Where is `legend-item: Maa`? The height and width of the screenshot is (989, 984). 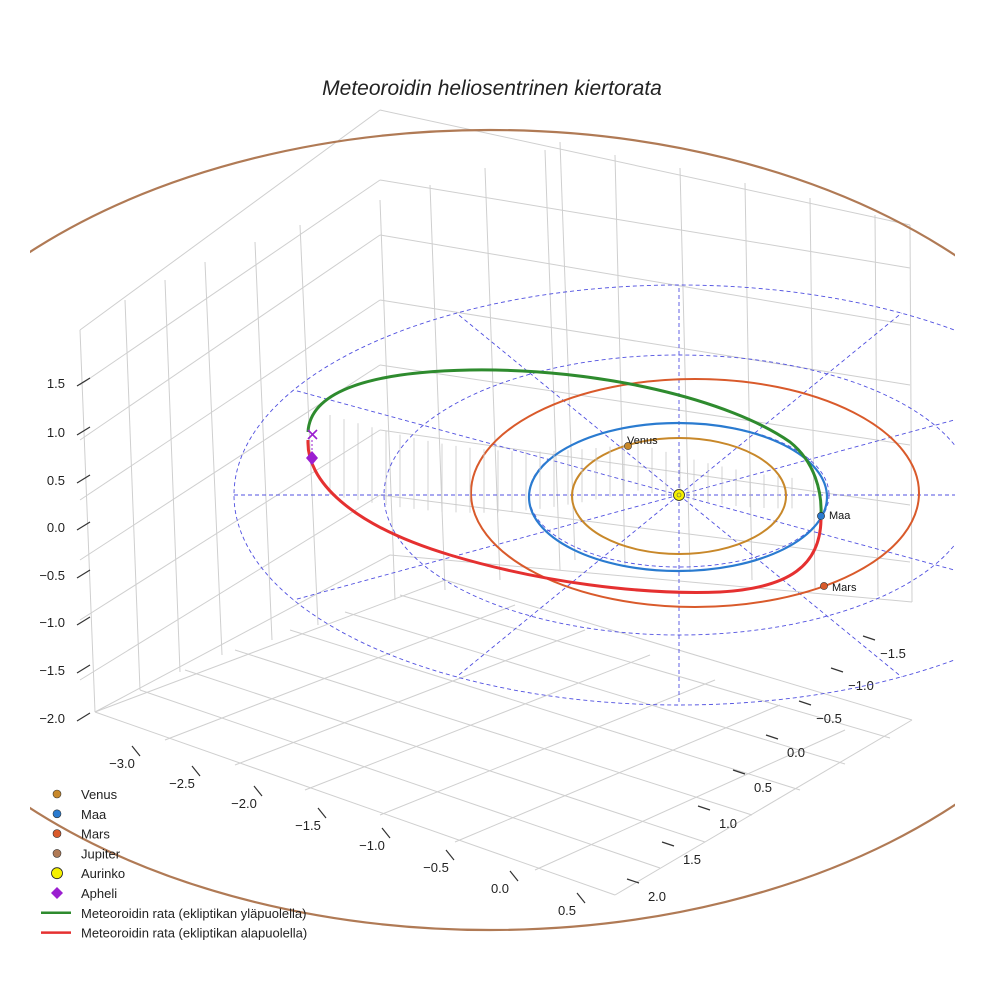
legend-item: Maa is located at coordinates (79, 814).